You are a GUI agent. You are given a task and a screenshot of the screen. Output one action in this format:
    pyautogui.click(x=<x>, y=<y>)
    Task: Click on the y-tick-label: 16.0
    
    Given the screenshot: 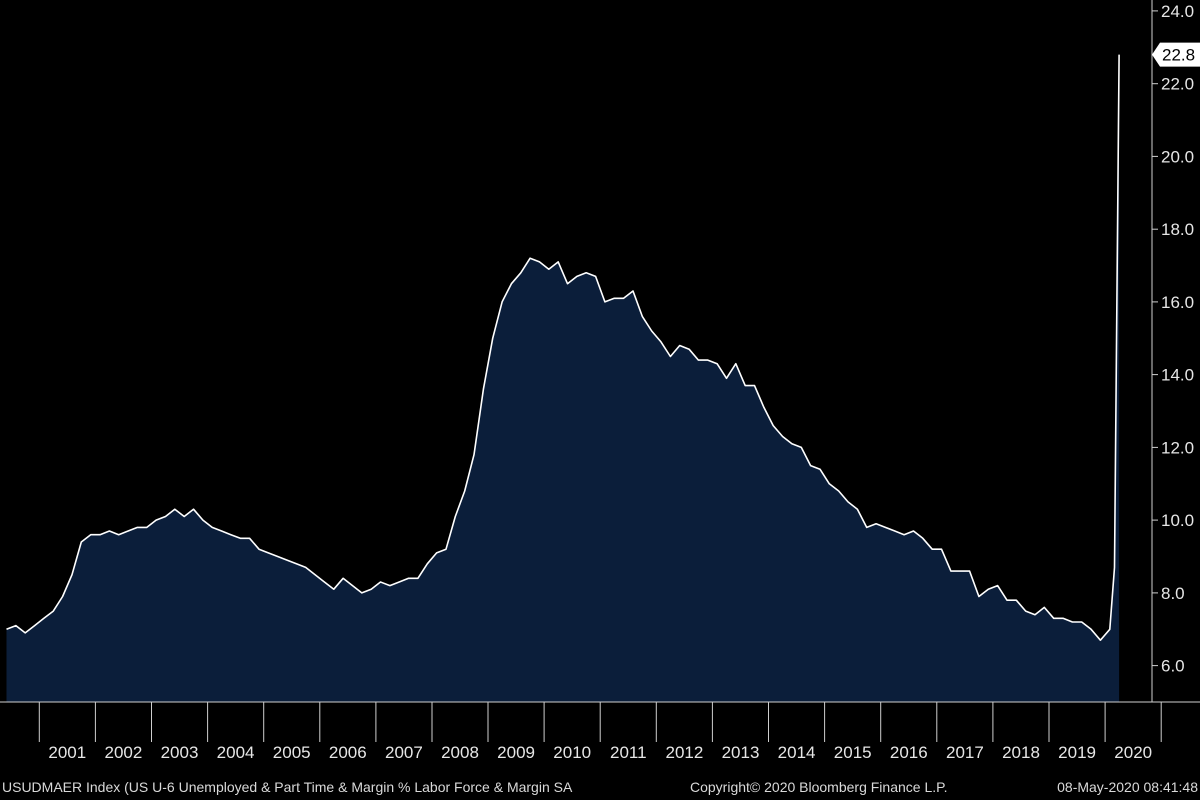 What is the action you would take?
    pyautogui.click(x=1177, y=302)
    